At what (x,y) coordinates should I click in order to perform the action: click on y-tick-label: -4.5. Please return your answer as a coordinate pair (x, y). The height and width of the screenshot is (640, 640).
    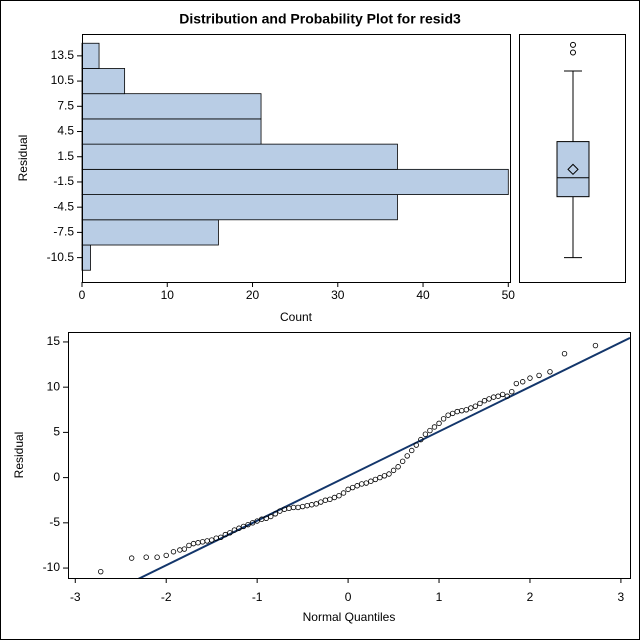
    Looking at the image, I should click on (63, 206).